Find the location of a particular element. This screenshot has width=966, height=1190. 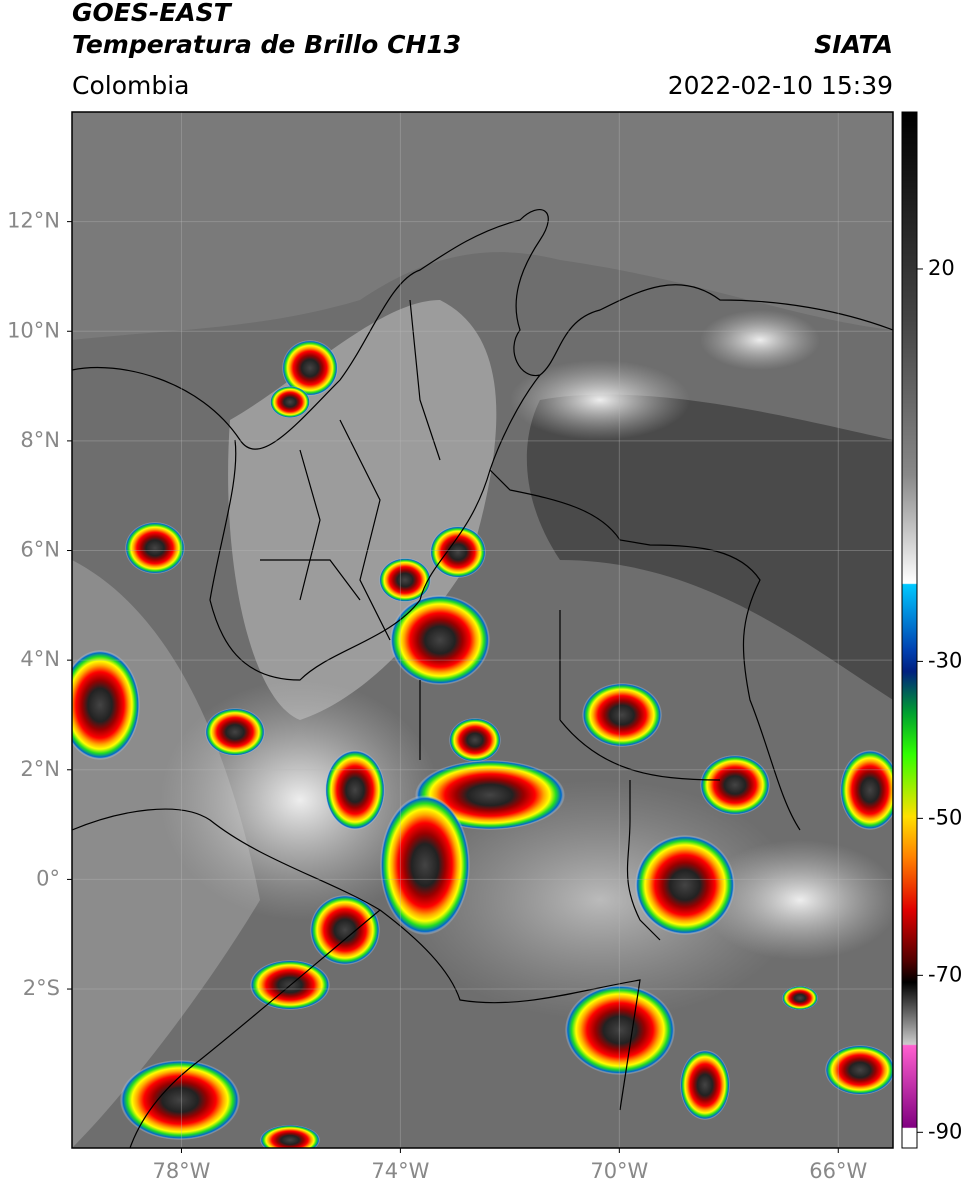

x-tick-label: 66°W is located at coordinates (838, 1171).